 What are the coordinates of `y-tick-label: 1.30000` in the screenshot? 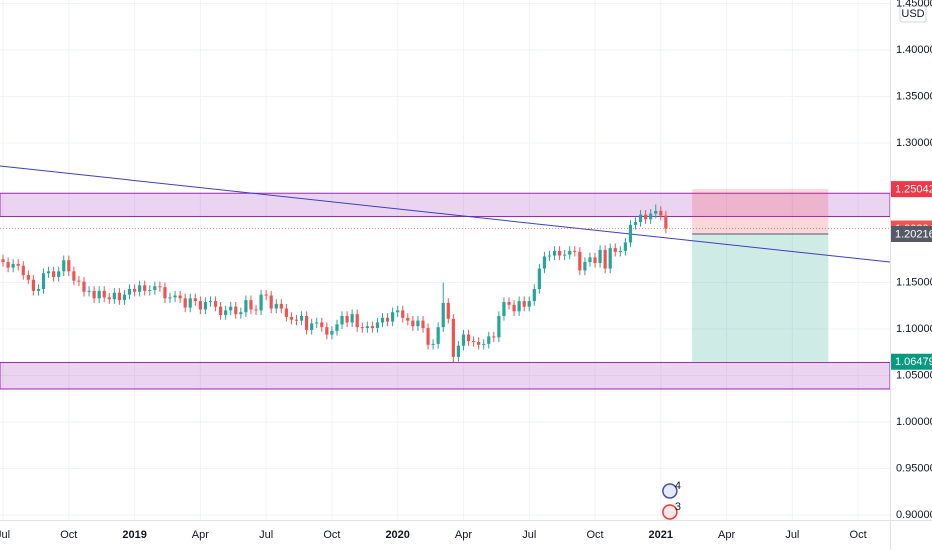 It's located at (914, 143).